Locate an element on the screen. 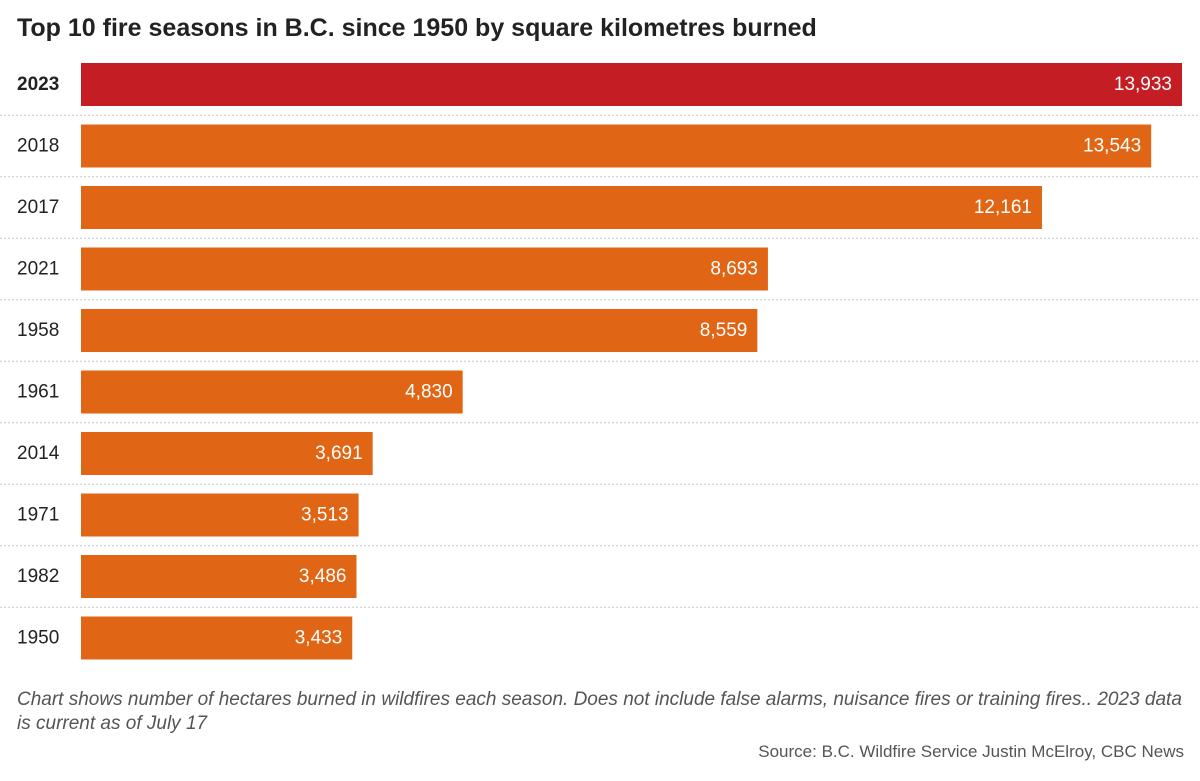 The height and width of the screenshot is (781, 1200). category-label-1982: 1982 is located at coordinates (38, 576).